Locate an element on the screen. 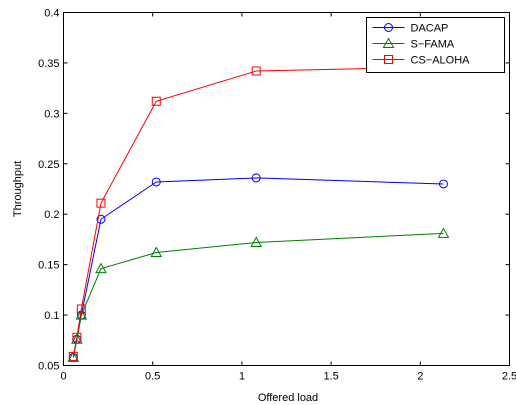 The image size is (516, 405). x-tick-label: 0 is located at coordinates (63, 377).